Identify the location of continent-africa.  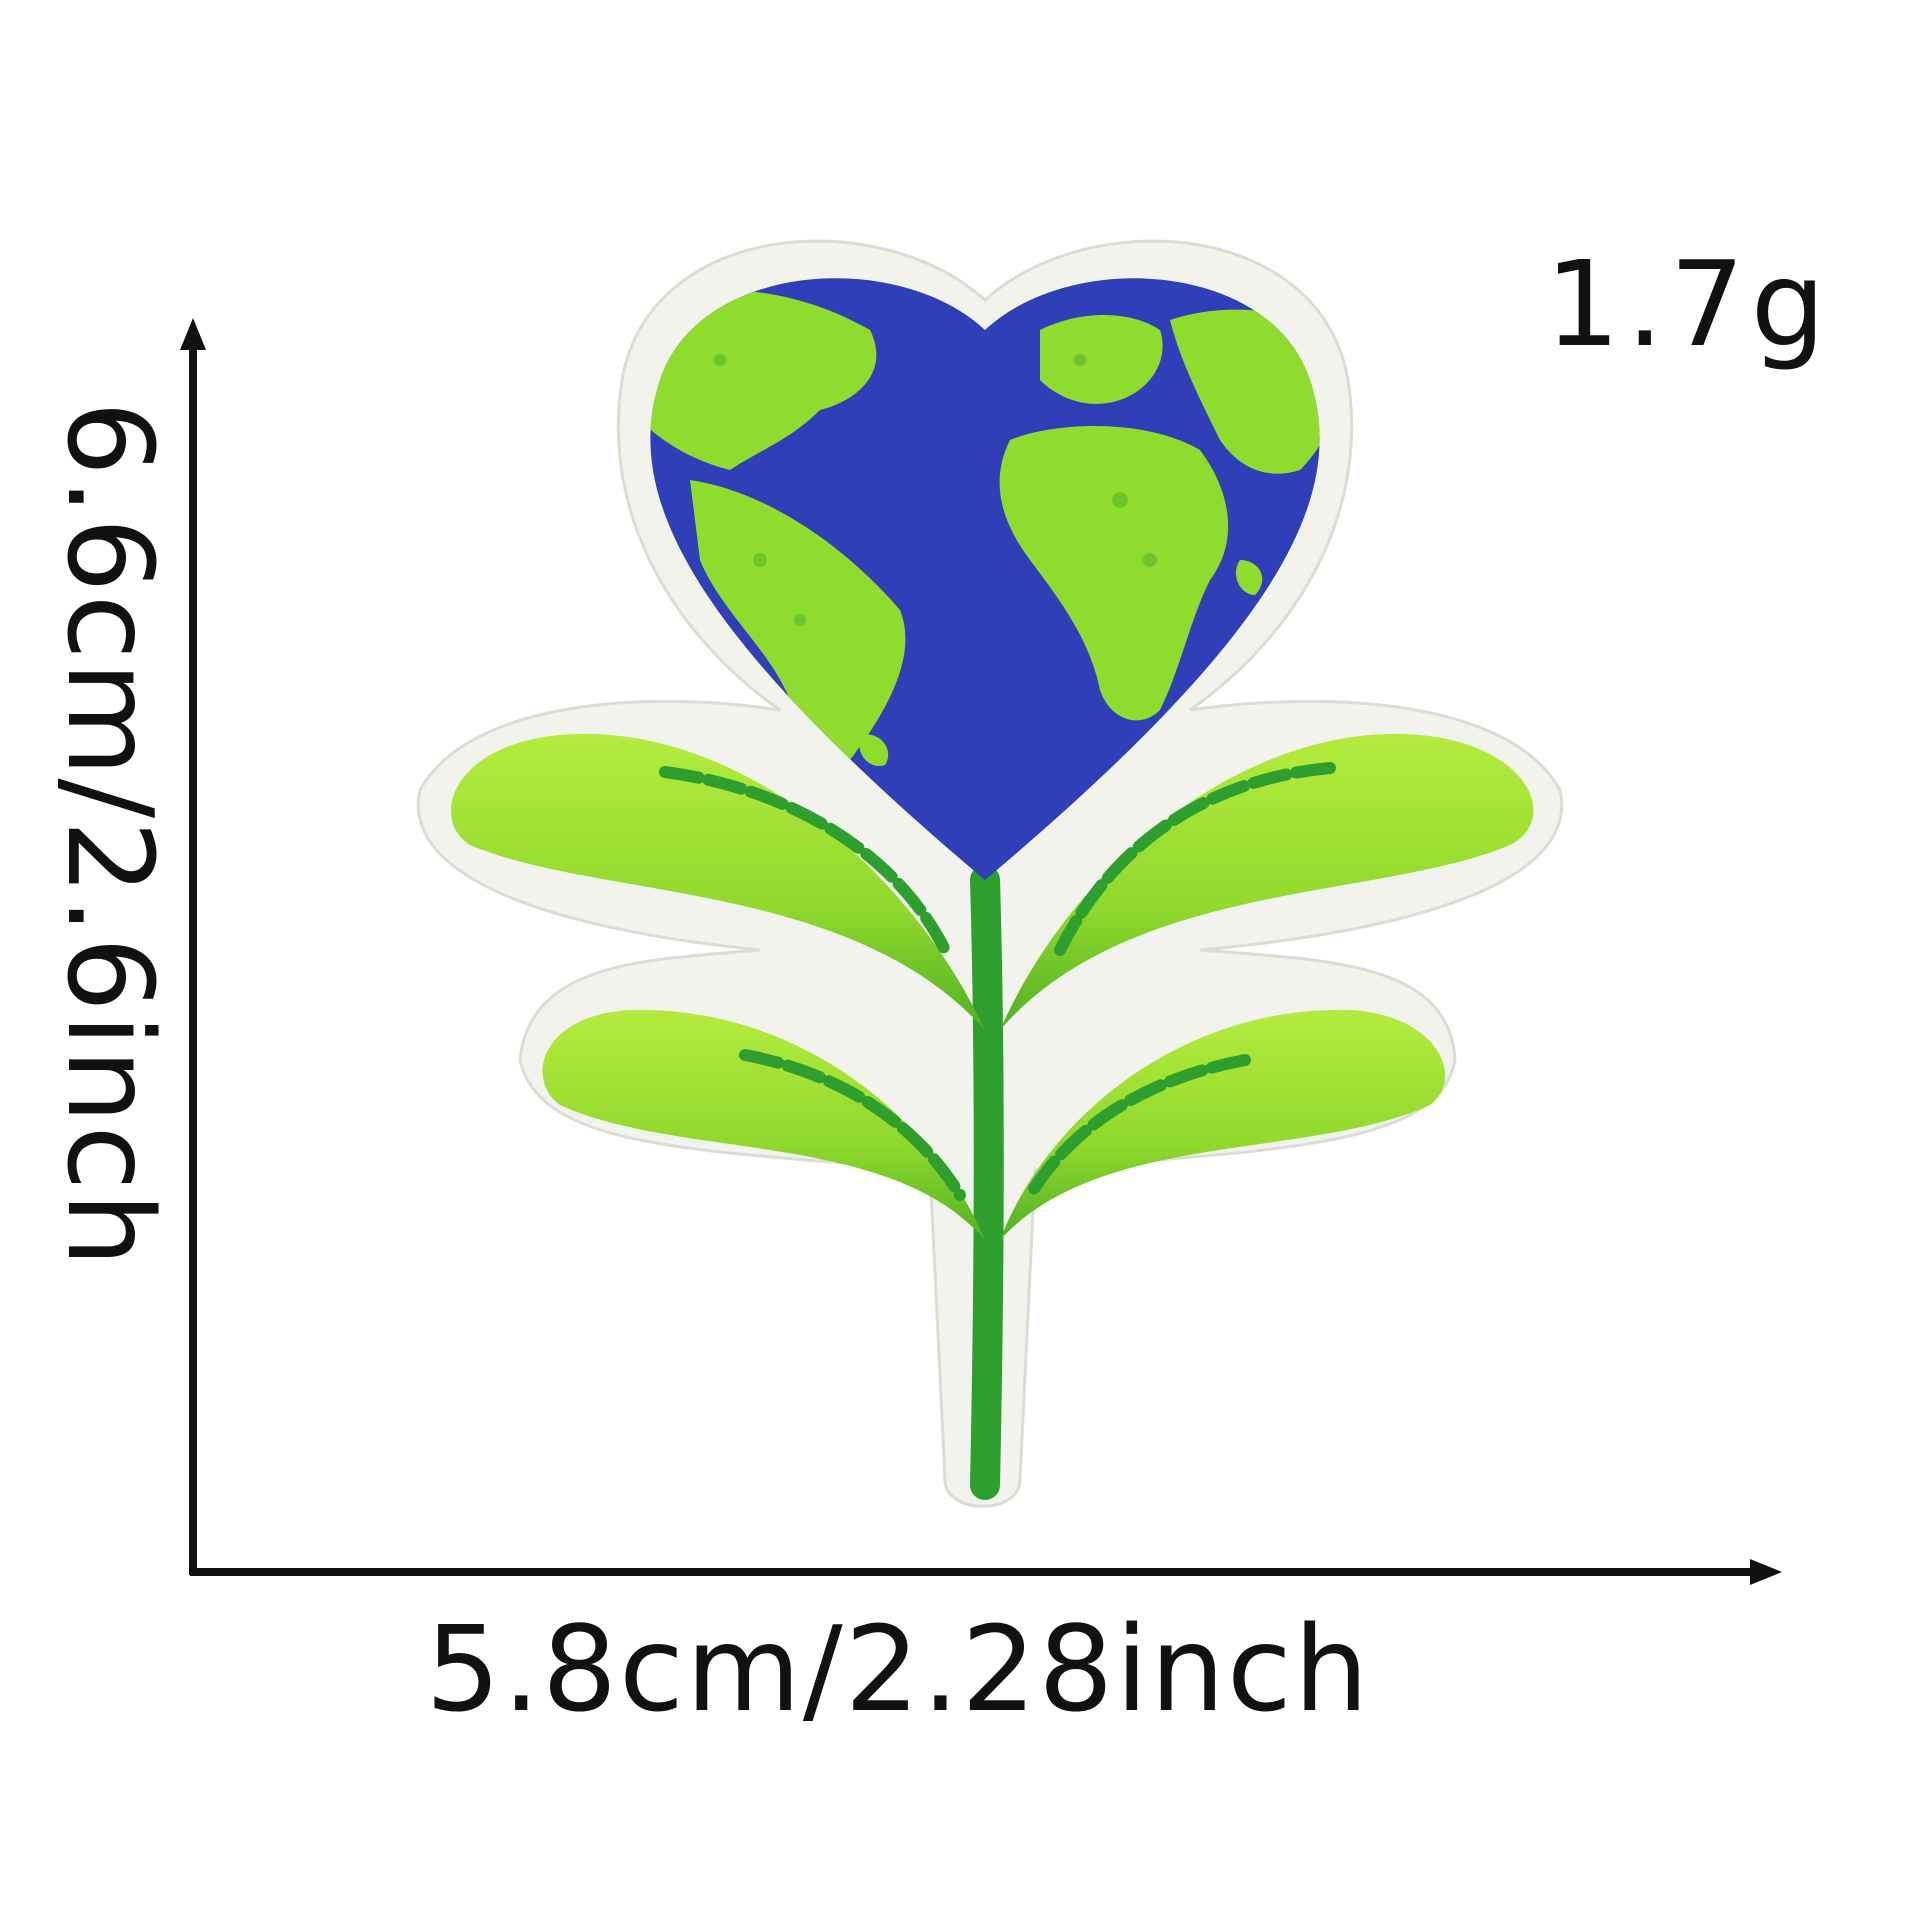
(1114, 573).